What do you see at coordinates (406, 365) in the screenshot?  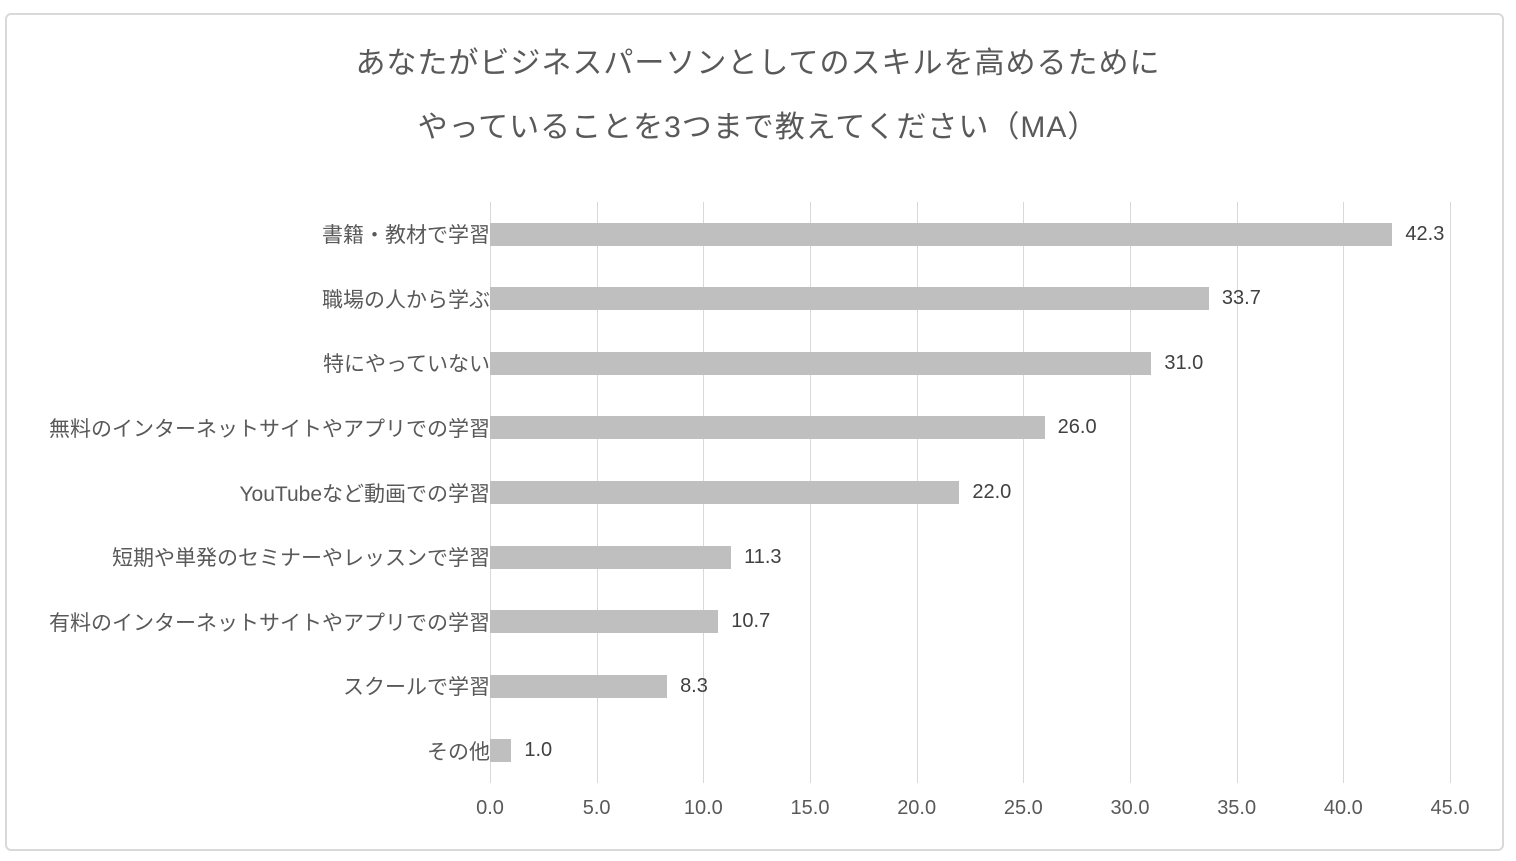 I see `category-label: 特にやっていない` at bounding box center [406, 365].